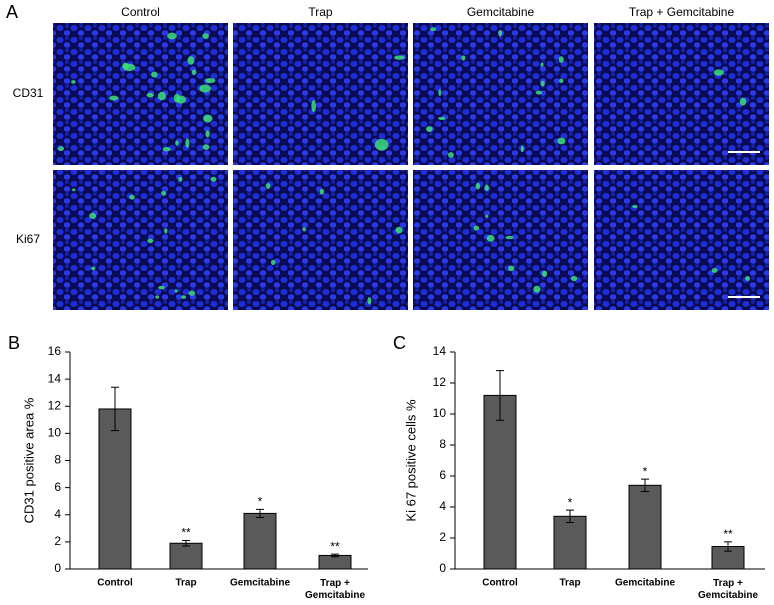 This screenshot has height=605, width=774. I want to click on column-header: Gemcitabine, so click(501, 12).